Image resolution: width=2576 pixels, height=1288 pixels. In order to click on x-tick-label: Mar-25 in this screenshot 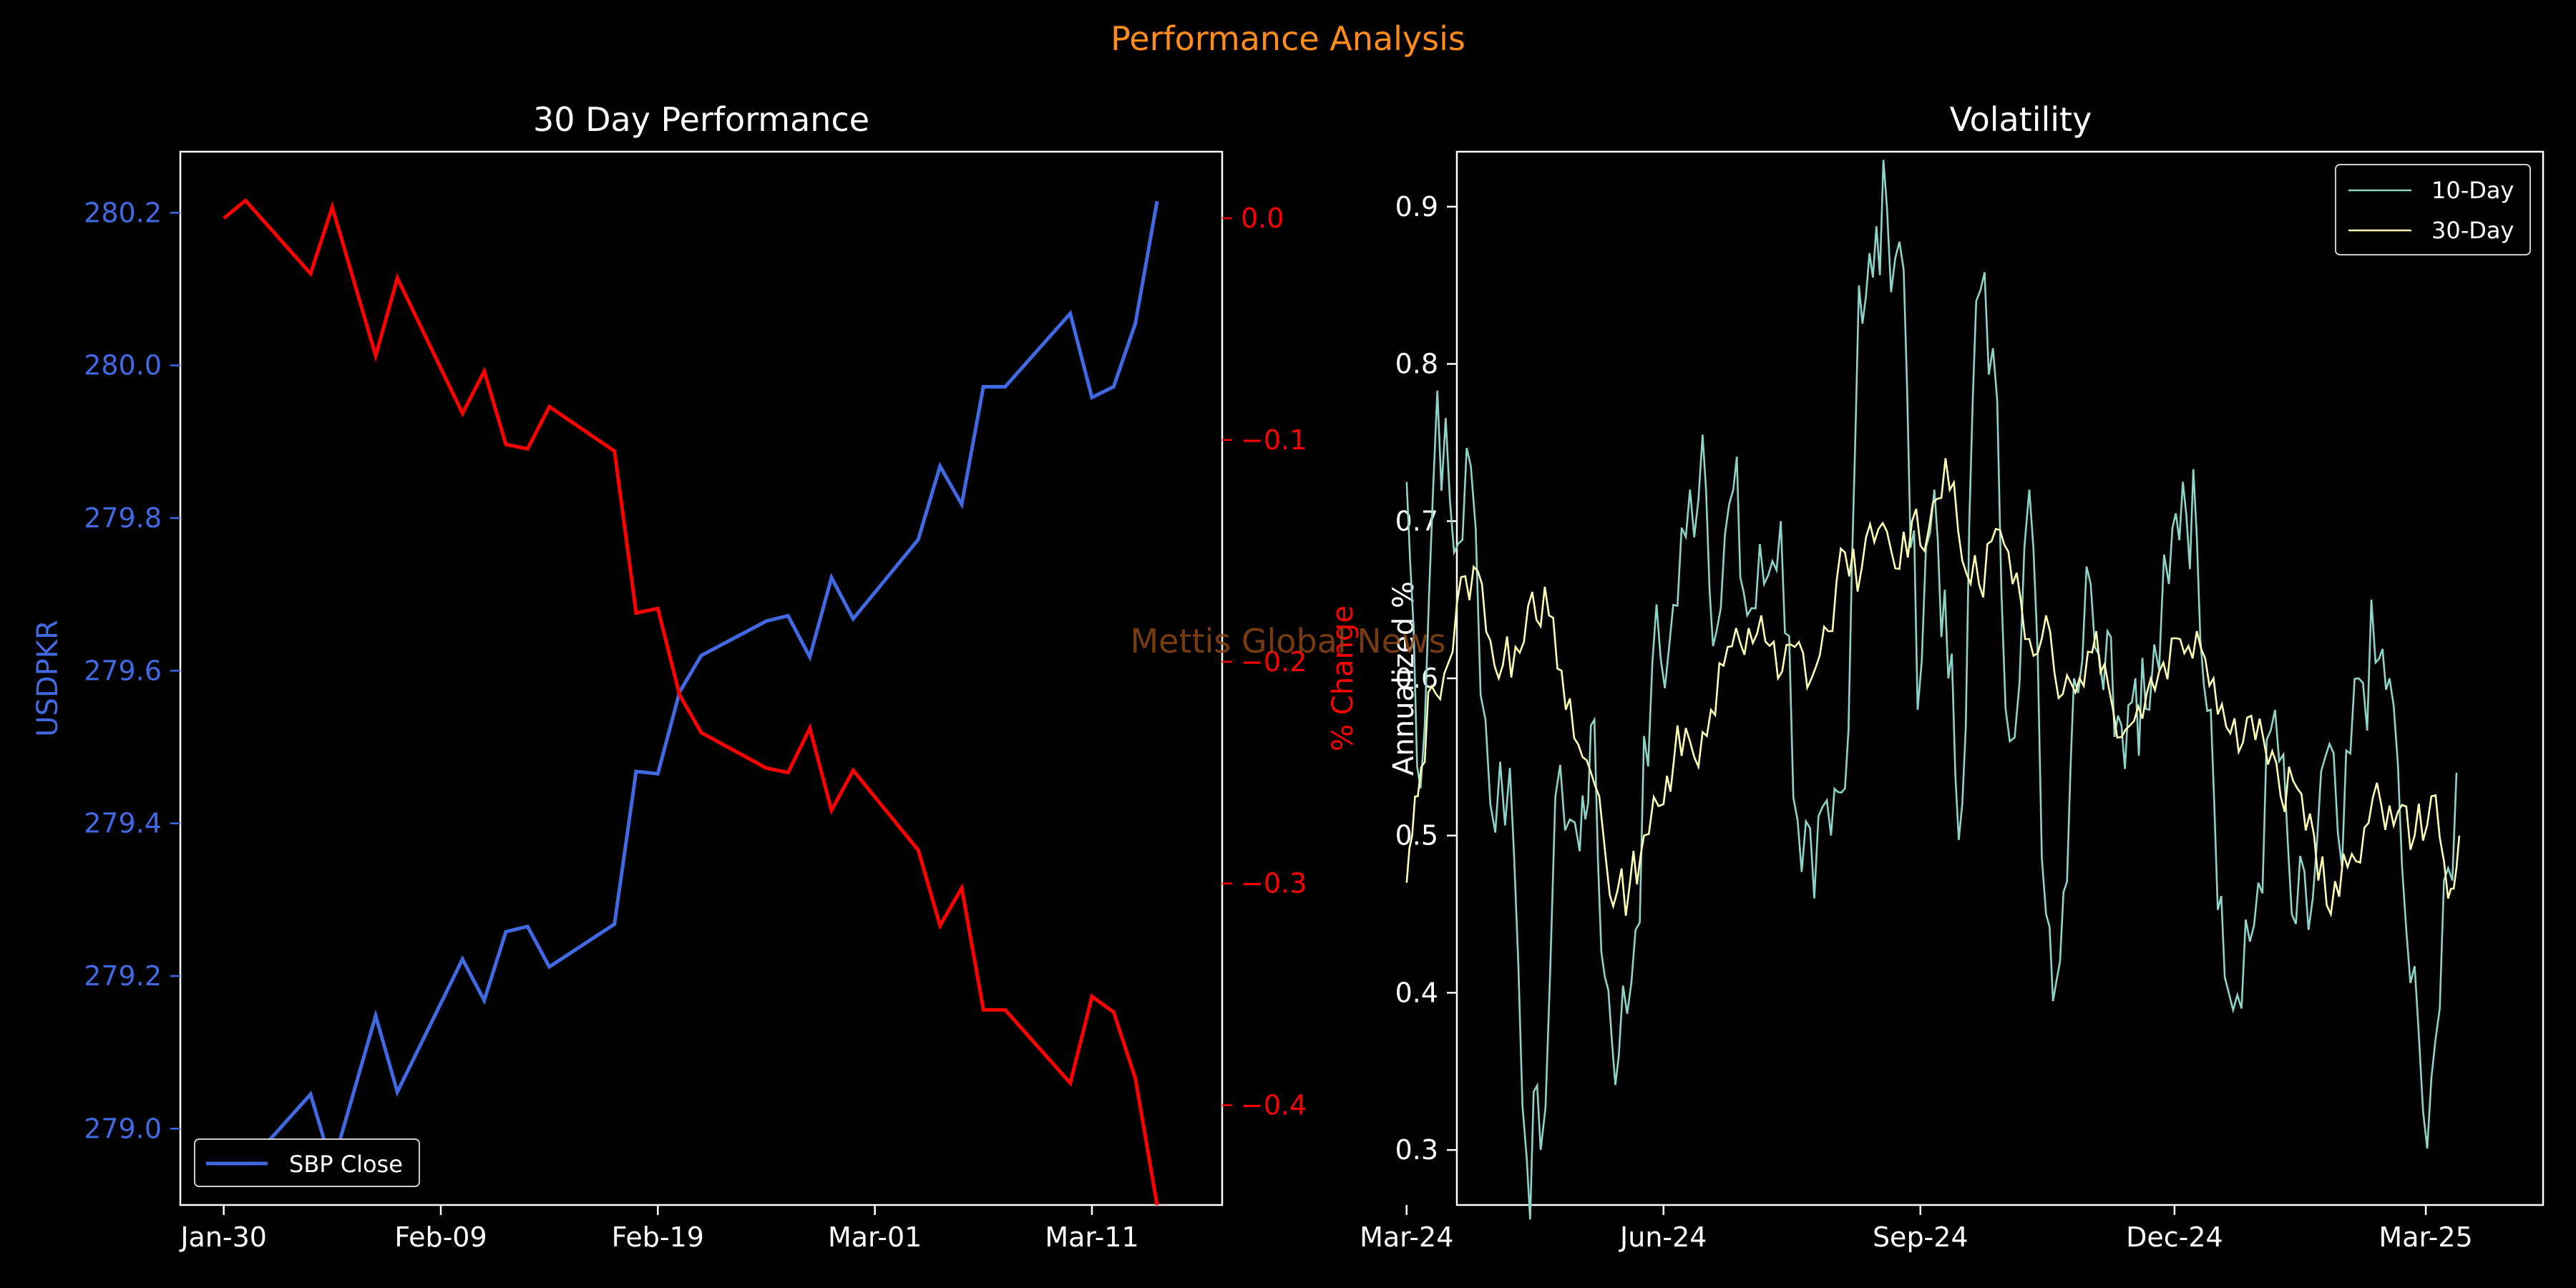, I will do `click(2425, 1237)`.